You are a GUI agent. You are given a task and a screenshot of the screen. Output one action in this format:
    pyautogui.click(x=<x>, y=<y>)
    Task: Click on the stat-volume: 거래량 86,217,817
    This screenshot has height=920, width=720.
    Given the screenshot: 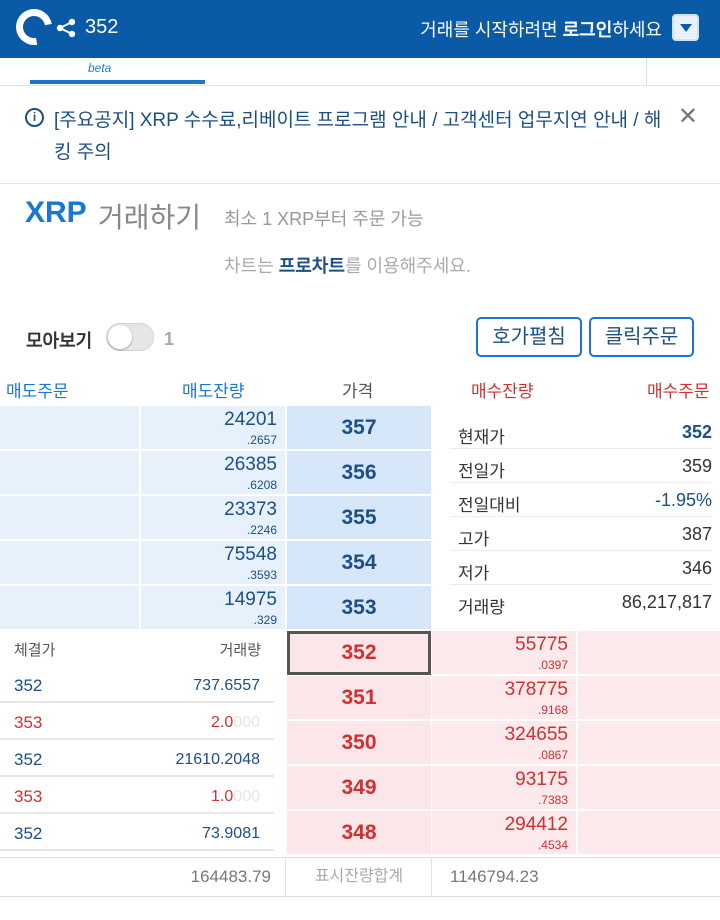 What is the action you would take?
    pyautogui.click(x=581, y=602)
    